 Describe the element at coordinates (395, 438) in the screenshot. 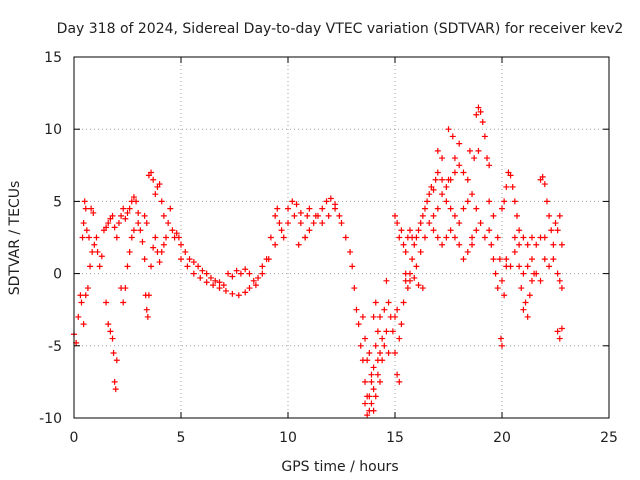

I see `x-tick-label: 15` at that location.